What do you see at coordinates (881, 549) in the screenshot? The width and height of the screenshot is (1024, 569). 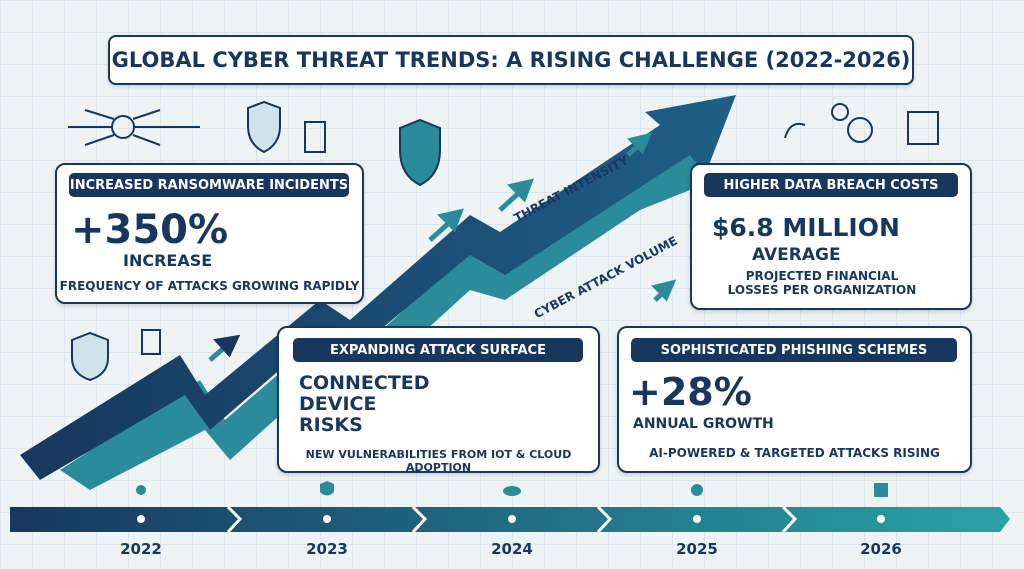 I see `year-label: 2026` at bounding box center [881, 549].